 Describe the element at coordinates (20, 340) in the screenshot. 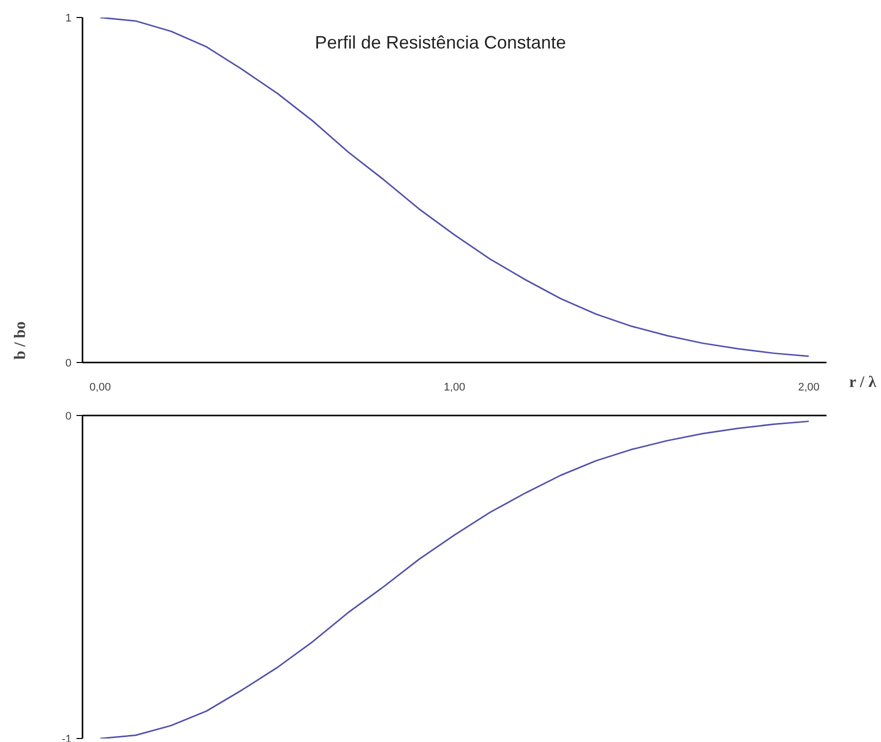

I see `y-axis-title: b / bo` at that location.